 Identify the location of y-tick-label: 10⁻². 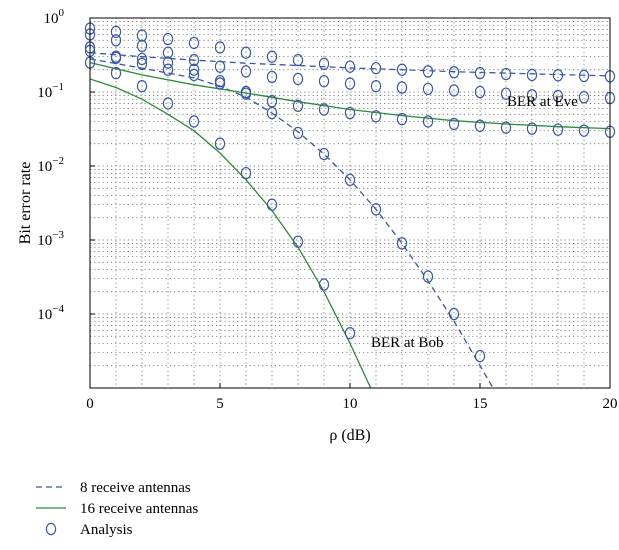
(50, 165).